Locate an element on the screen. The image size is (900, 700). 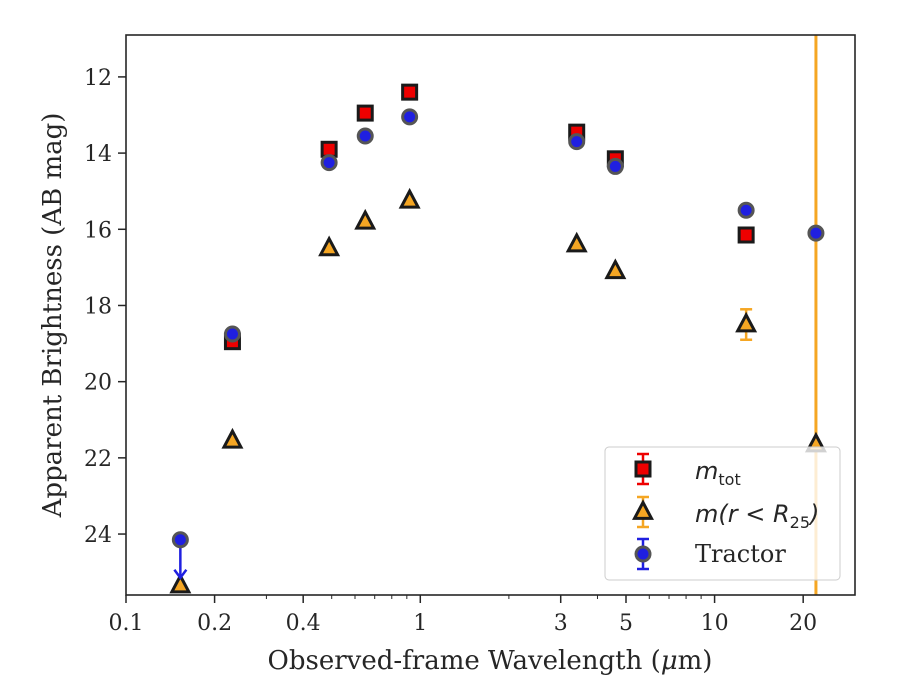
x-tick-label-2: 0.4 is located at coordinates (303, 623).